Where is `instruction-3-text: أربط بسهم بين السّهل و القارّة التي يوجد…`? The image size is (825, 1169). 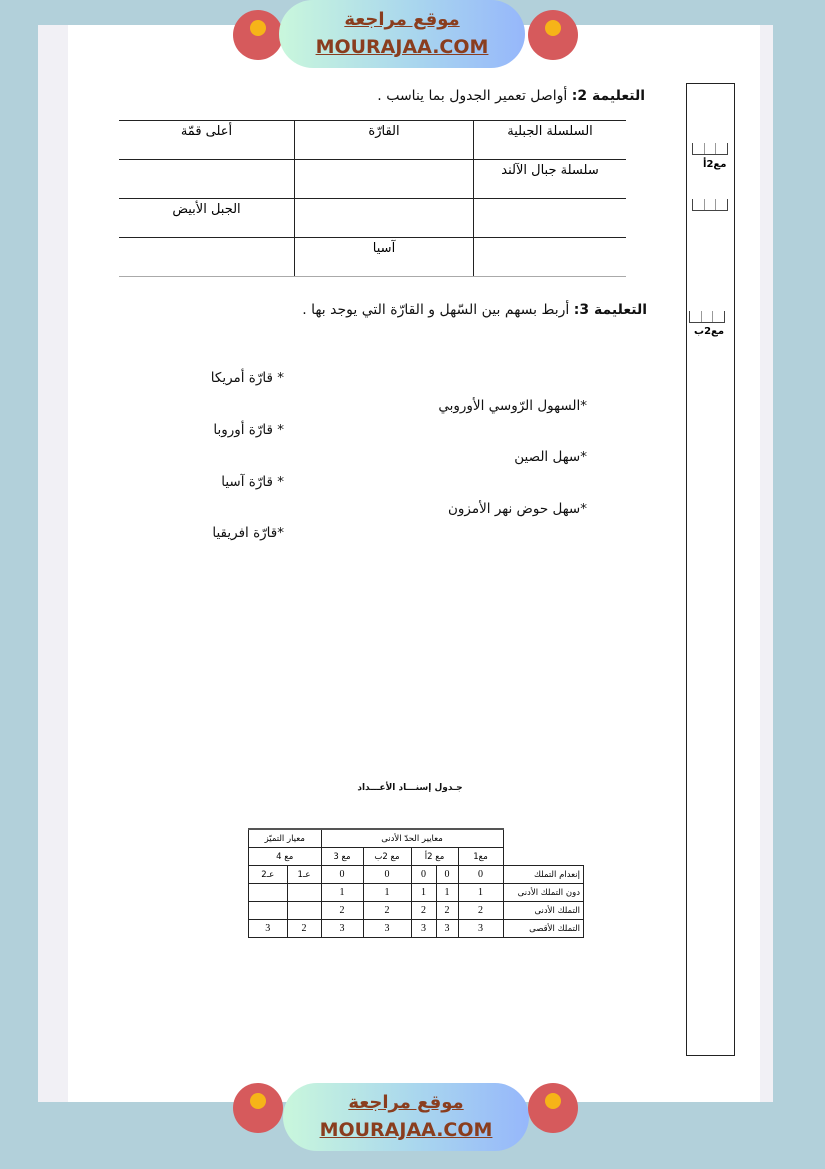 instruction-3-text: أربط بسهم بين السّهل و القارّة التي يوجد… is located at coordinates (436, 310).